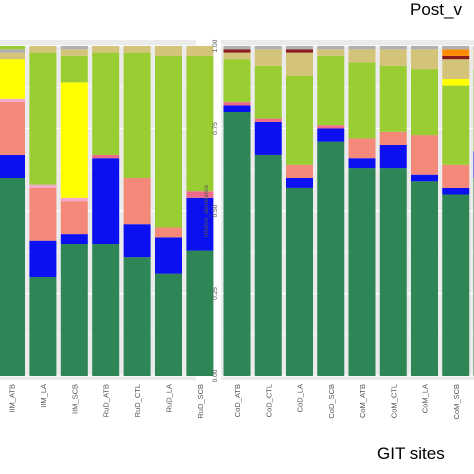 The height and width of the screenshot is (474, 474). Describe the element at coordinates (106, 400) in the screenshot. I see `x-tick-label: RuD_ATB` at that location.